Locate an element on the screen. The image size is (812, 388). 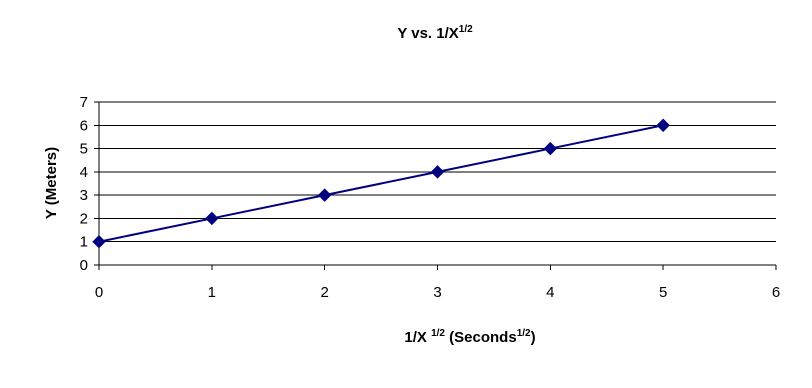
x-axis-label-prefix-superscript: 1/2 is located at coordinates (438, 333).